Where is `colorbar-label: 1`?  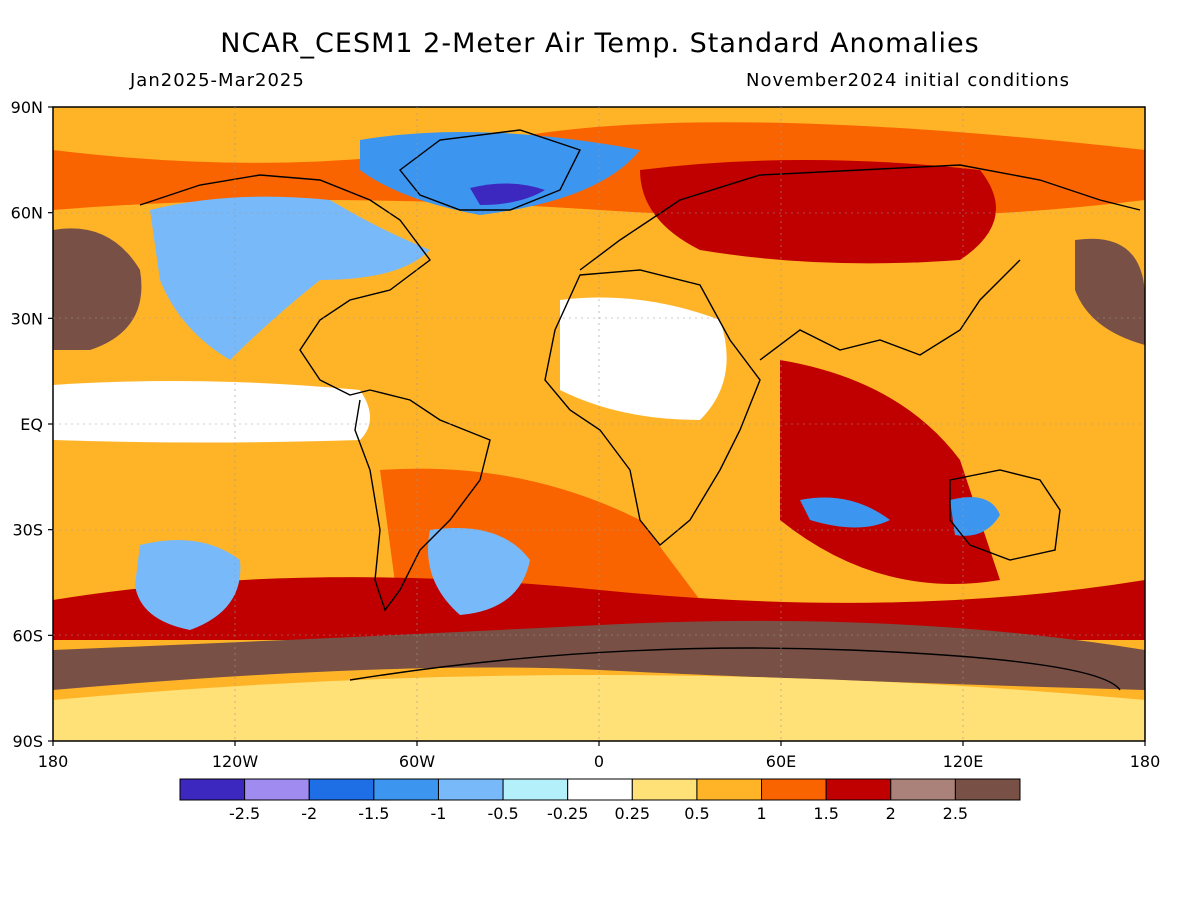 colorbar-label: 1 is located at coordinates (761, 813).